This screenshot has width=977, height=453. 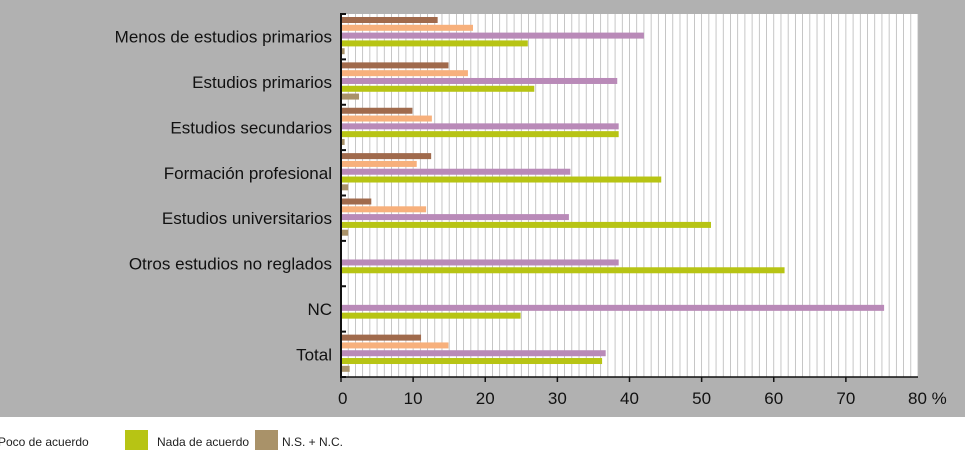 I want to click on legend-label: Nada de acuerdo, so click(x=203, y=442).